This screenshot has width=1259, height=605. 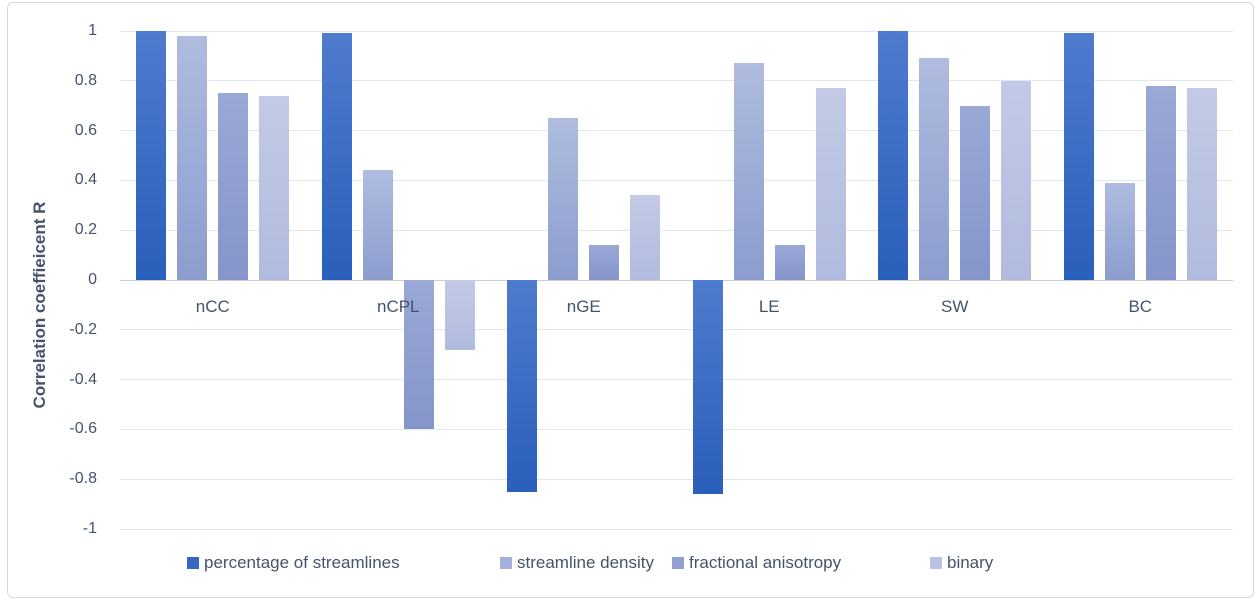 I want to click on bar-nGE-fractional-anisotropy, so click(x=604, y=262).